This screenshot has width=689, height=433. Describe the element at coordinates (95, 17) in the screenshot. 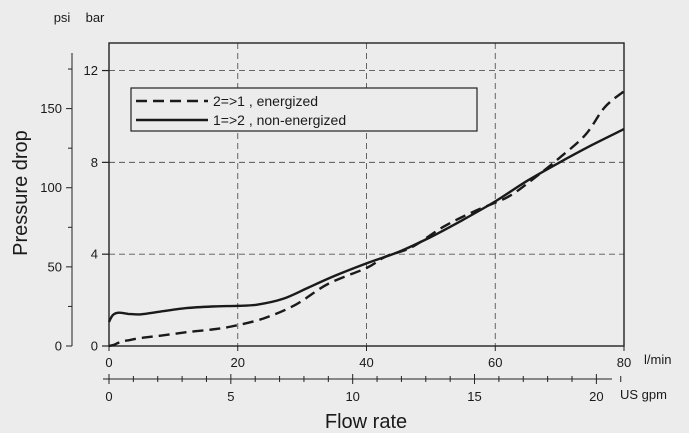

I see `y-unit-bar: bar` at that location.